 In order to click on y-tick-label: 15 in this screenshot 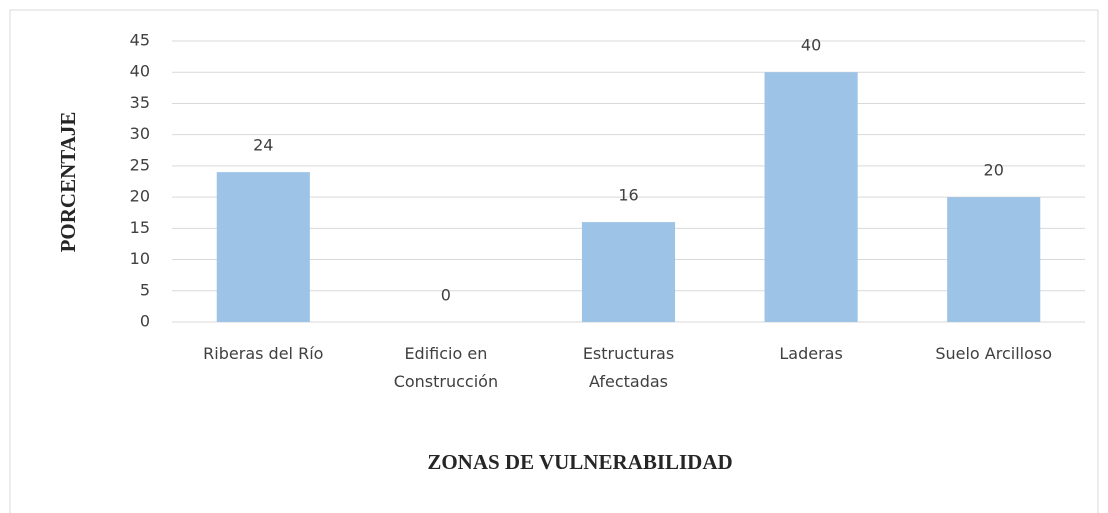, I will do `click(140, 227)`.